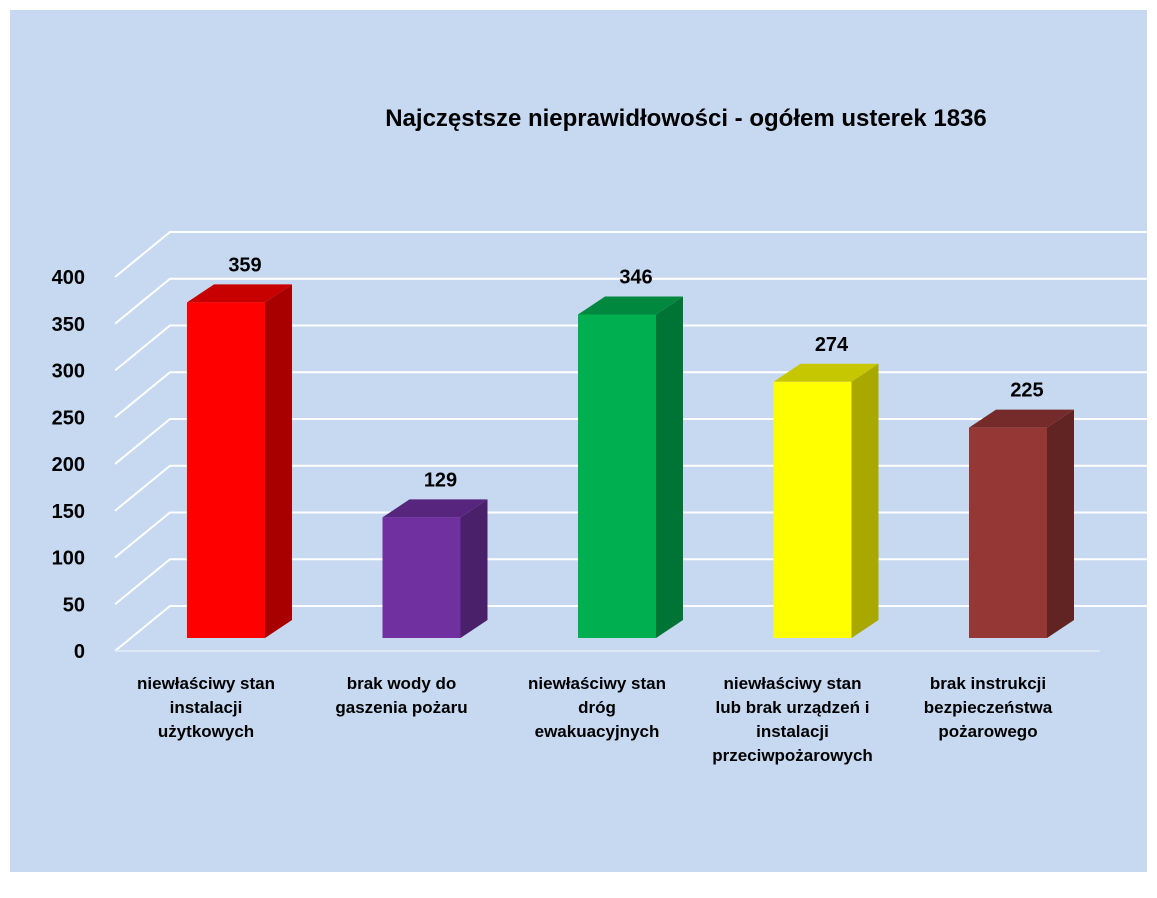  I want to click on y-tick-label: 150, so click(68, 512).